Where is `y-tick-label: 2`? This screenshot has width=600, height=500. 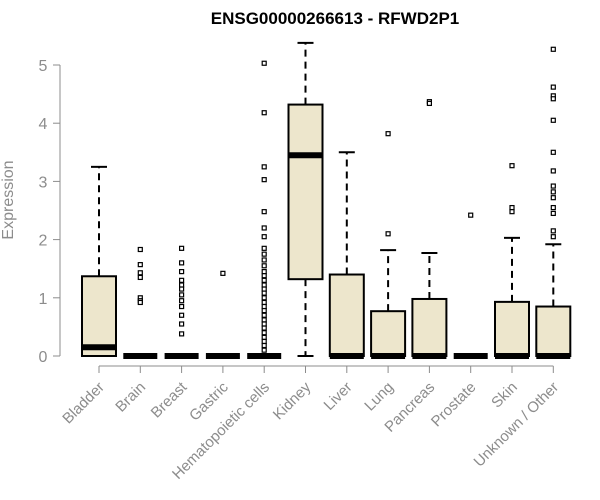
y-tick-label: 2 is located at coordinates (43, 241).